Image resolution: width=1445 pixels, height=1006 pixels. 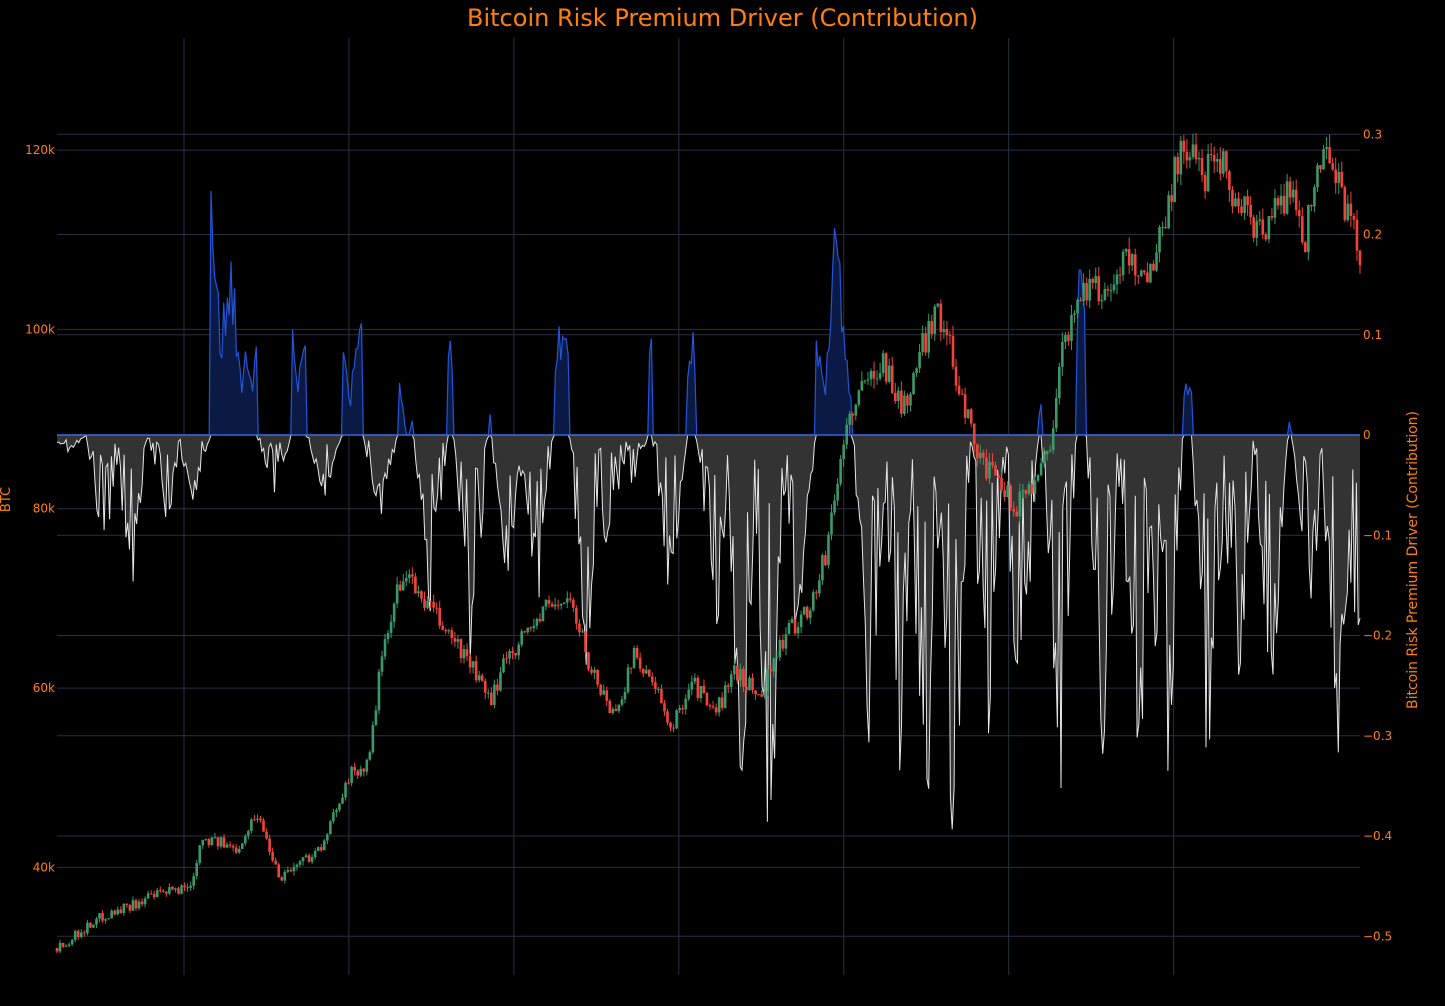 What do you see at coordinates (1372, 134) in the screenshot?
I see `y-right-tick-8: 0.3` at bounding box center [1372, 134].